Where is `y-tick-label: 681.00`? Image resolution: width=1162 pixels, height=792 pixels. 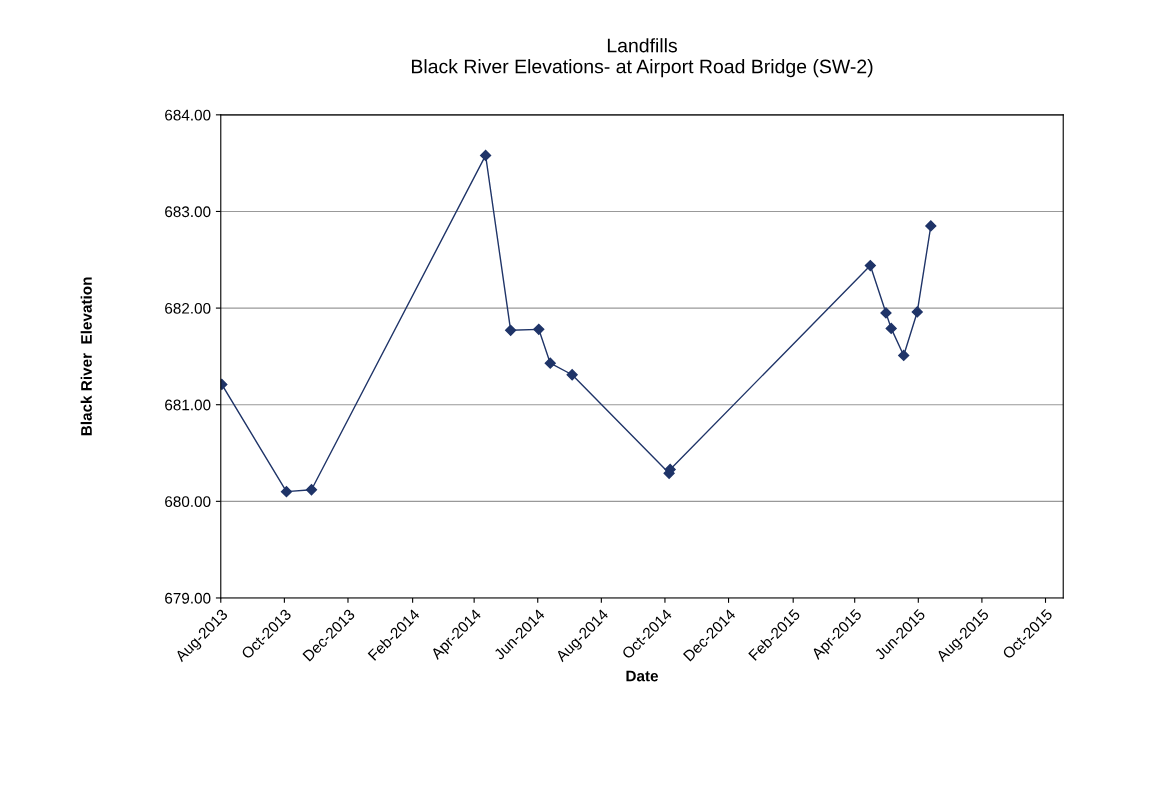 y-tick-label: 681.00 is located at coordinates (188, 405).